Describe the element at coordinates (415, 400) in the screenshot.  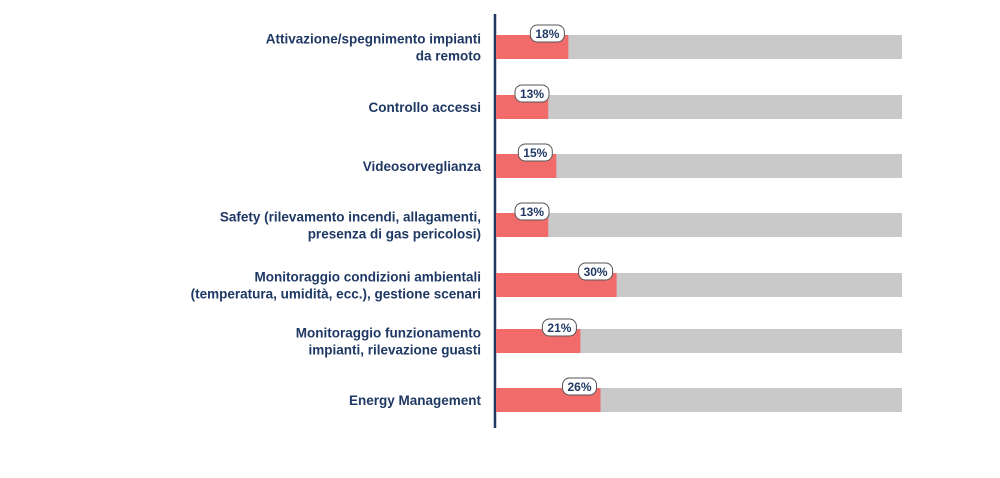
I see `category-label: Energy Management` at that location.